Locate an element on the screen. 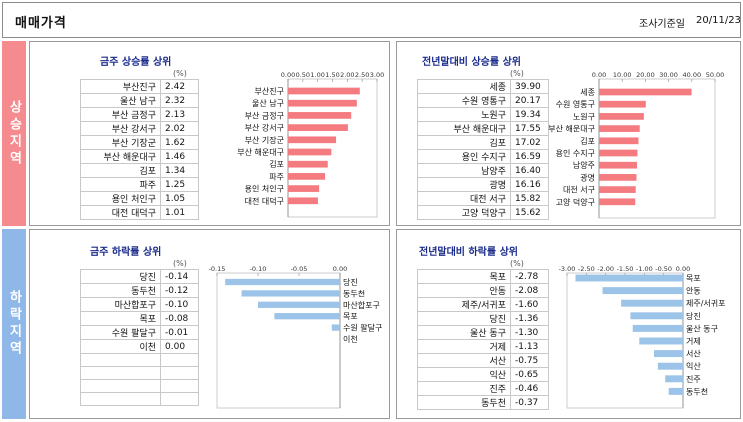 The width and height of the screenshot is (743, 422). table-row: 남양주 16.40 is located at coordinates (483, 170).